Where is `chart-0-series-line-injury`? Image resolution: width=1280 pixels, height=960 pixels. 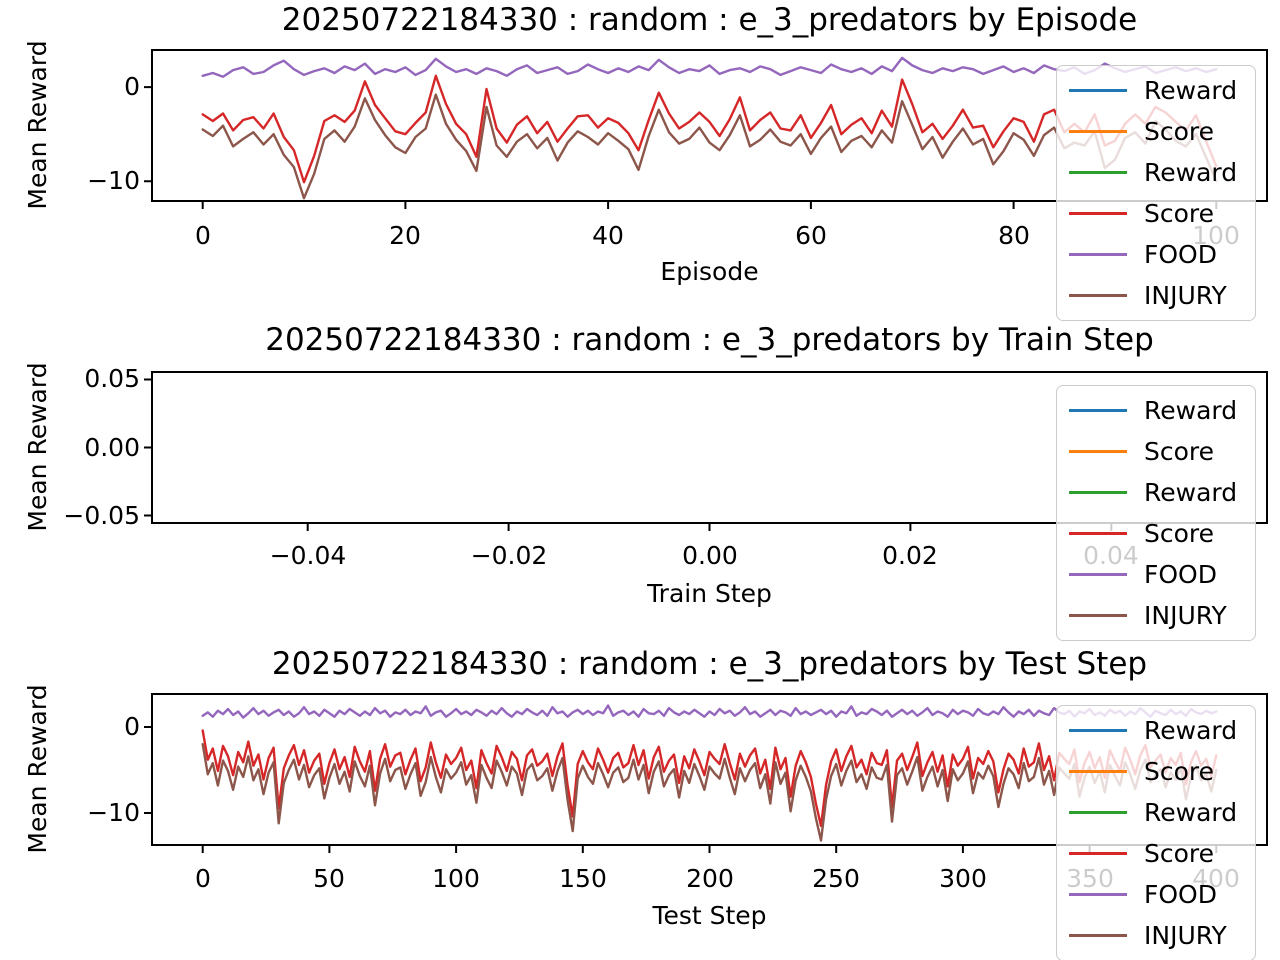 chart-0-series-line-injury is located at coordinates (709, 146).